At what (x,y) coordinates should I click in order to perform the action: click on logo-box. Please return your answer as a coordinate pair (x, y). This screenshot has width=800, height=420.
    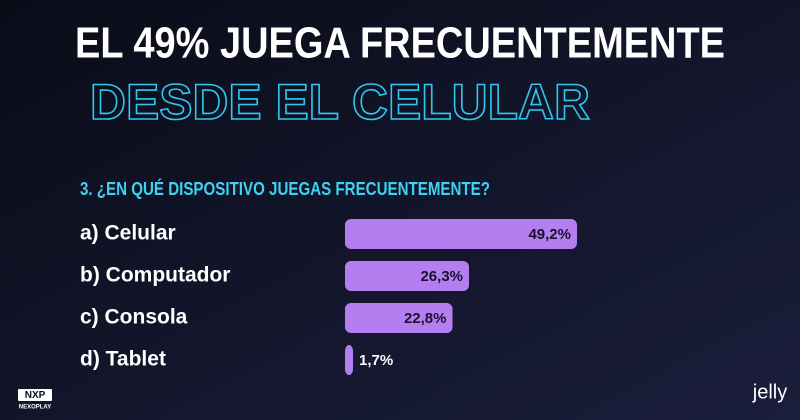
    Looking at the image, I should click on (35, 395).